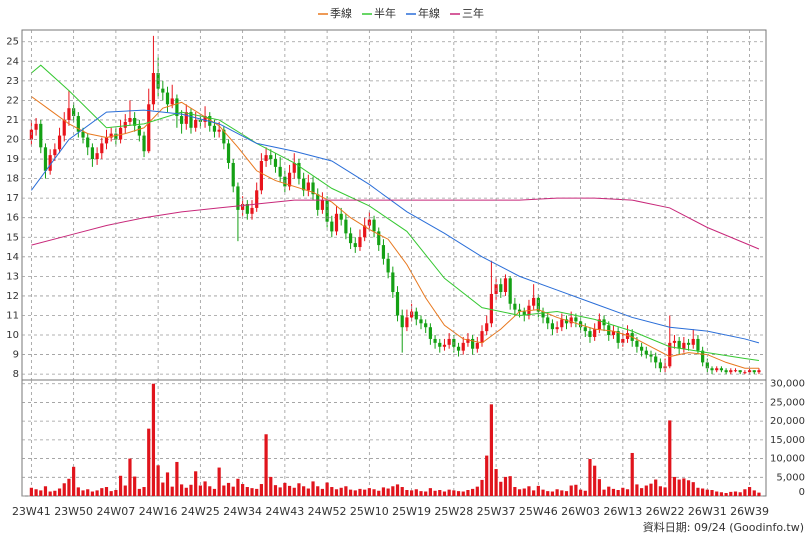 Image resolution: width=808 pixels, height=540 pixels. Describe the element at coordinates (73, 511) in the screenshot. I see `x-tick-label: 23W50` at that location.